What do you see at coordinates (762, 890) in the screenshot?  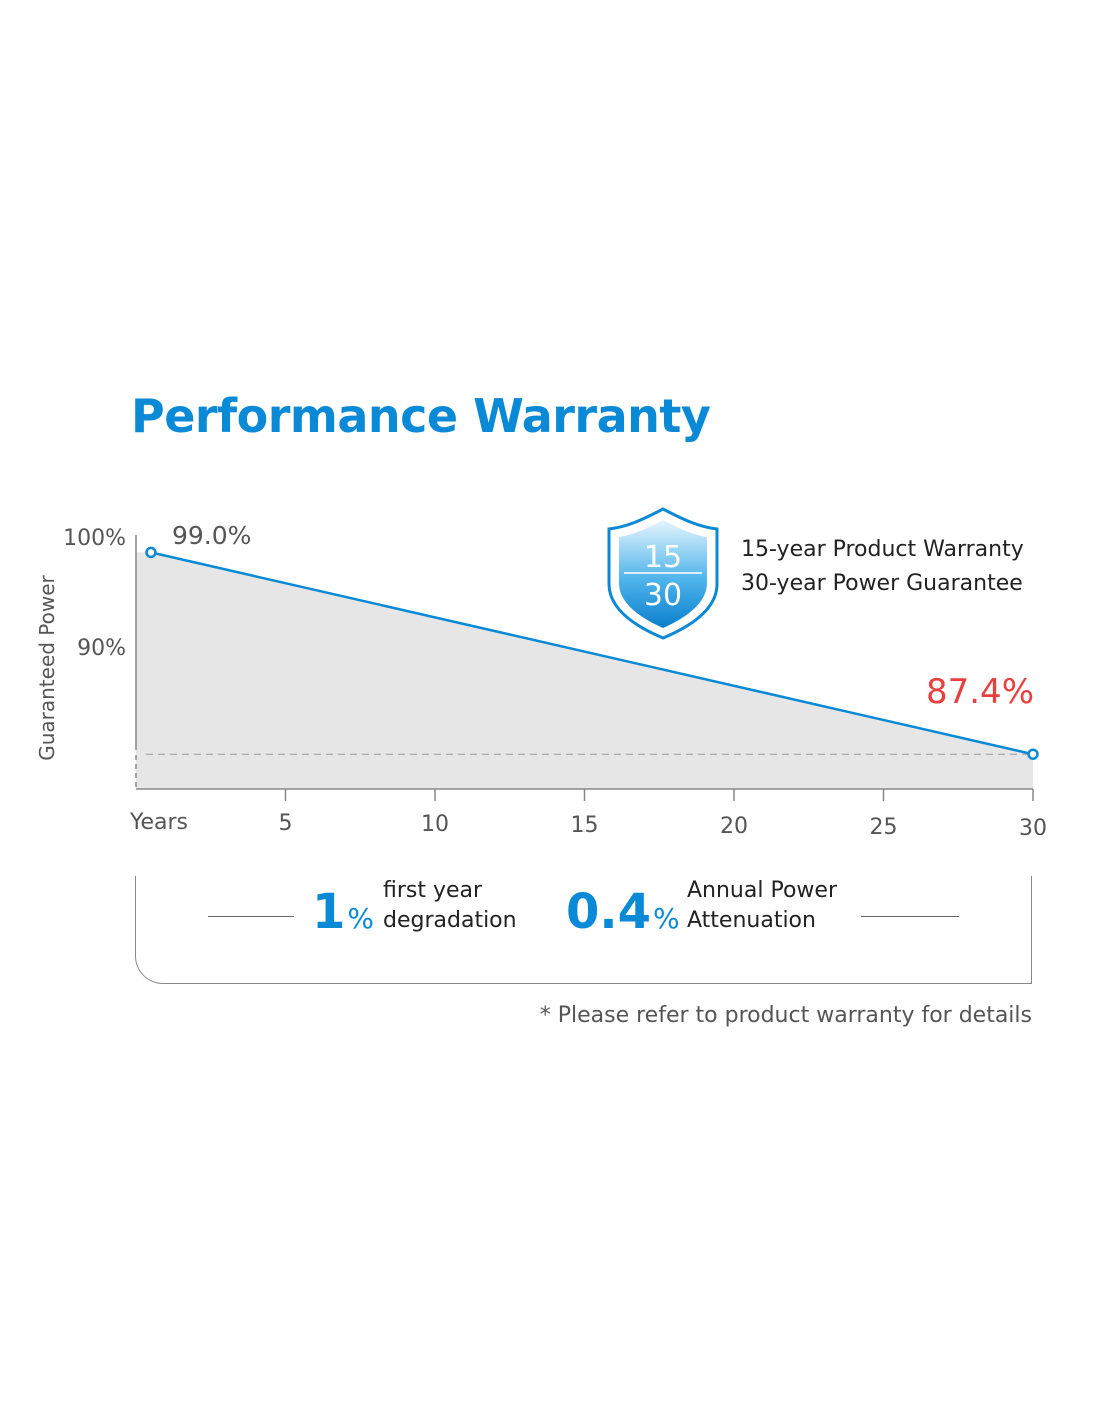 I see `stat-label-line: Annual Power` at bounding box center [762, 890].